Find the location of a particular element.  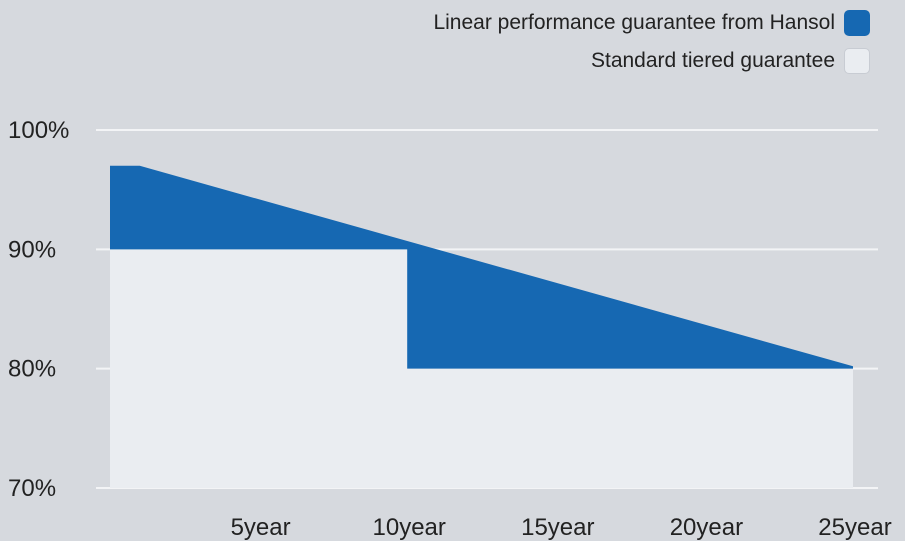

x-tick-label: 25year is located at coordinates (854, 527).